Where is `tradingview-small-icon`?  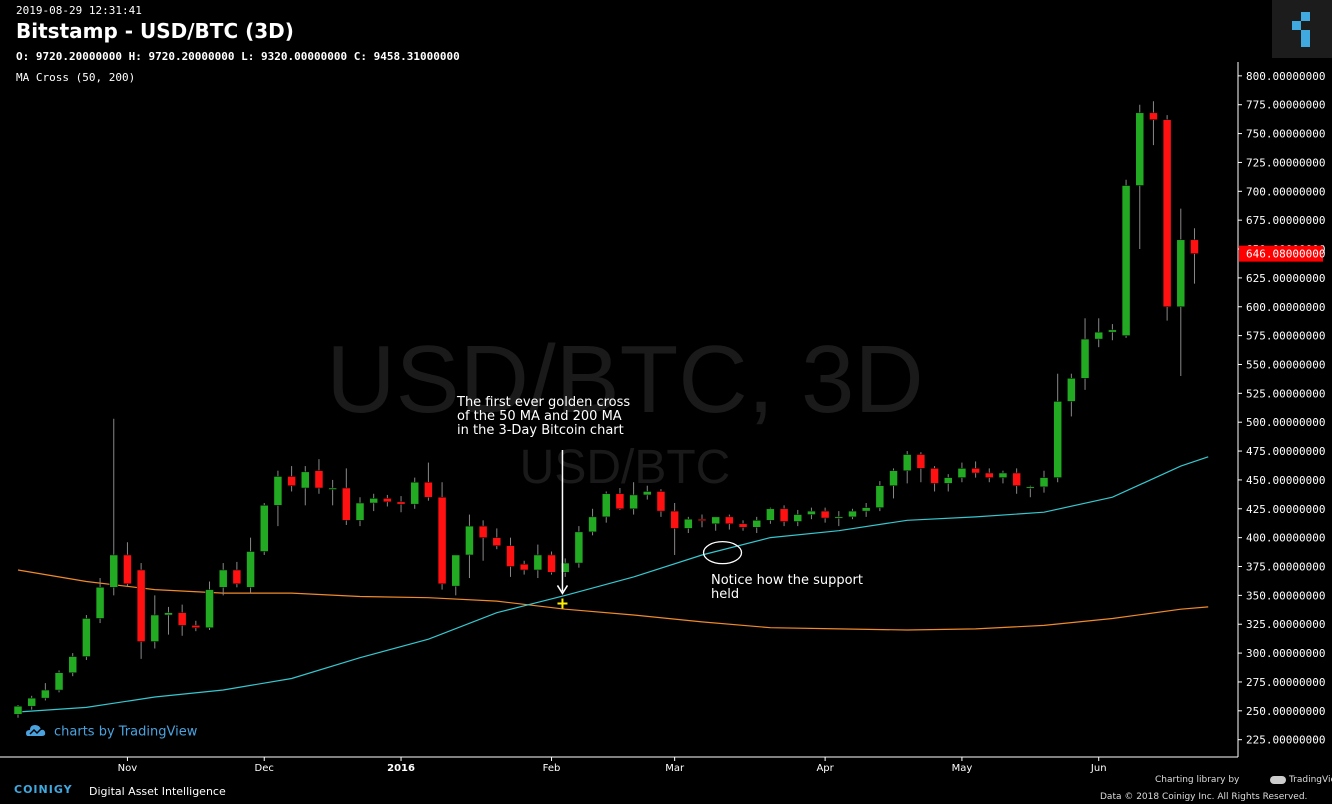 tradingview-small-icon is located at coordinates (1278, 779).